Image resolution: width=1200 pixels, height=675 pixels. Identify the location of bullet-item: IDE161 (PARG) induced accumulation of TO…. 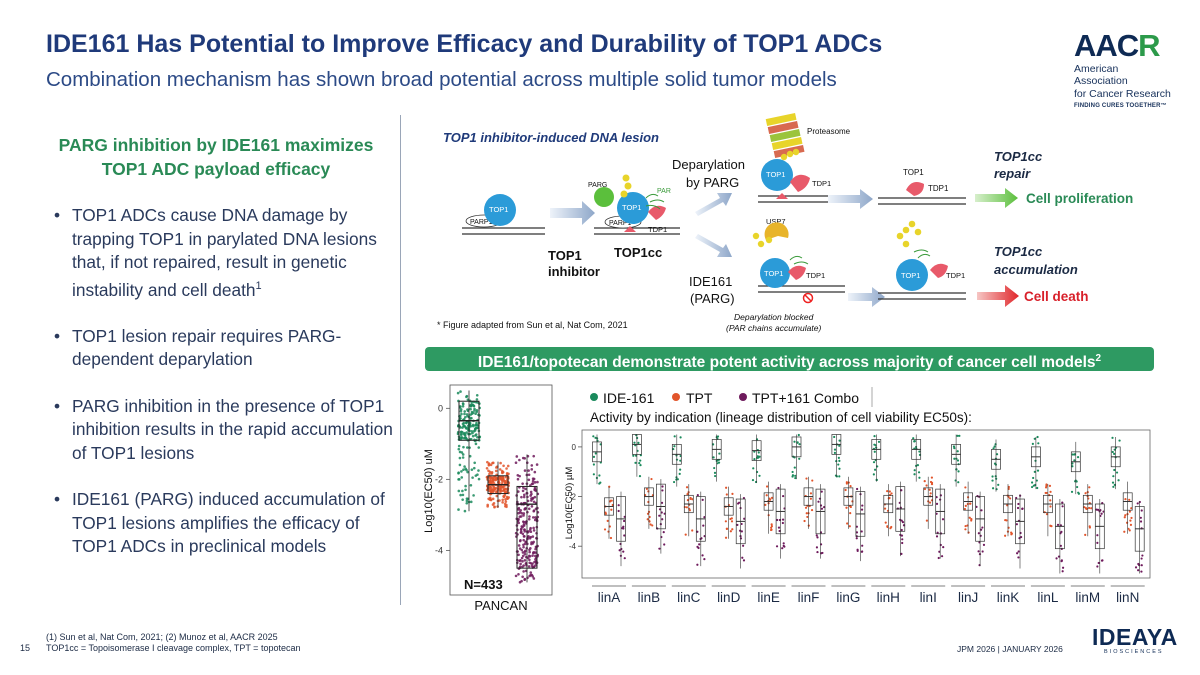
(222, 523).